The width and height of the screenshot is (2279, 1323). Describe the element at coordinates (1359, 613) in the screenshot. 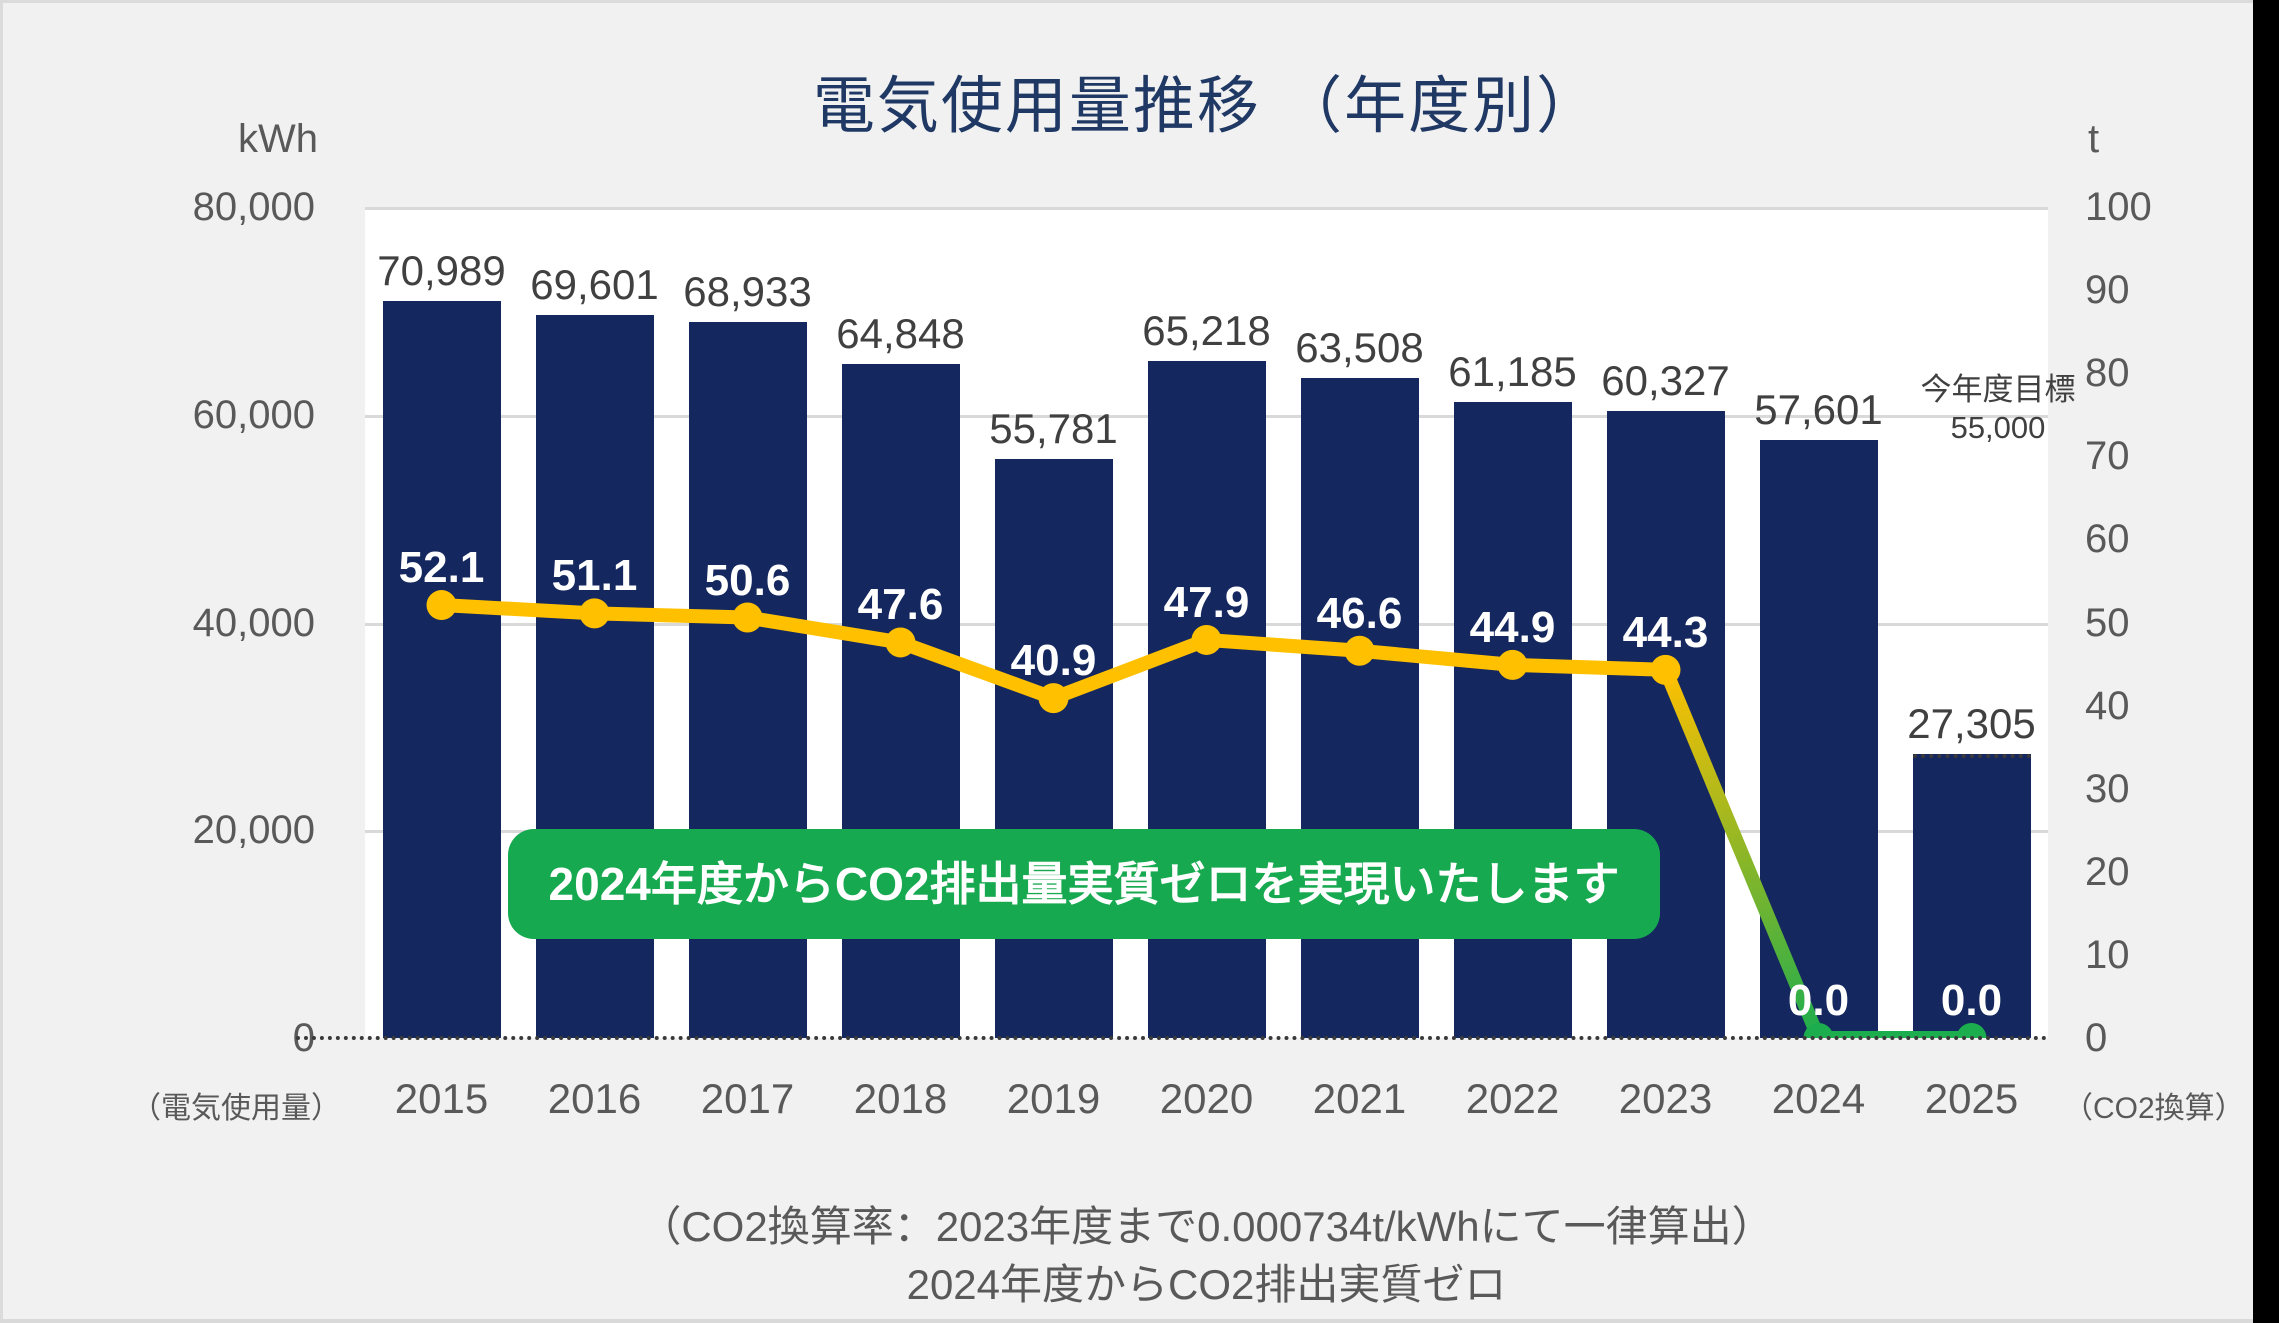

I see `co2-value-label-2021: 46.6` at that location.